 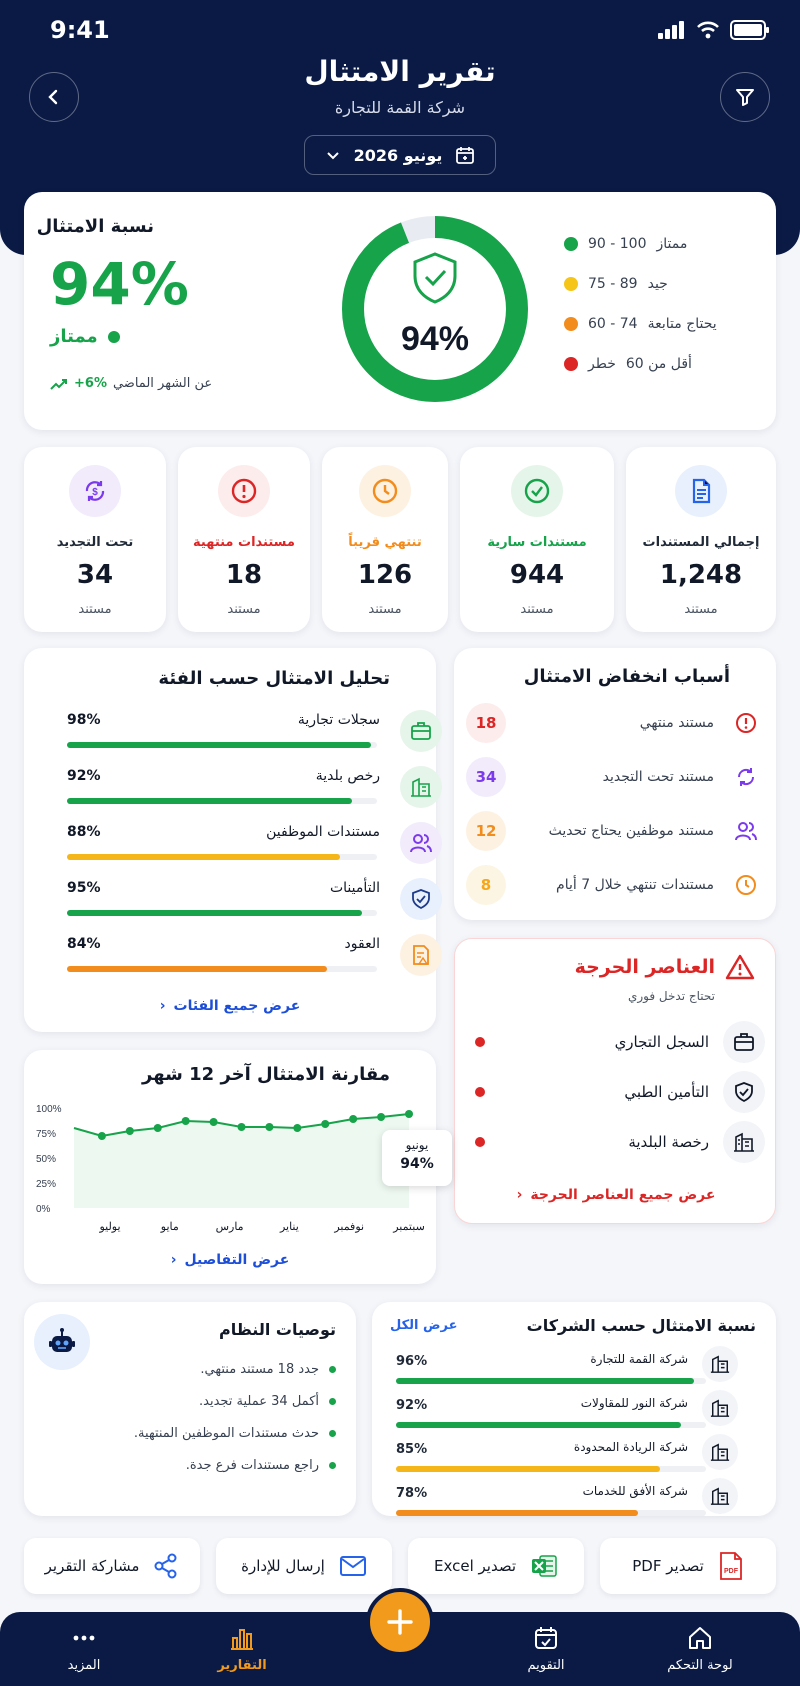 I want to click on contract-icon, so click(x=421, y=955).